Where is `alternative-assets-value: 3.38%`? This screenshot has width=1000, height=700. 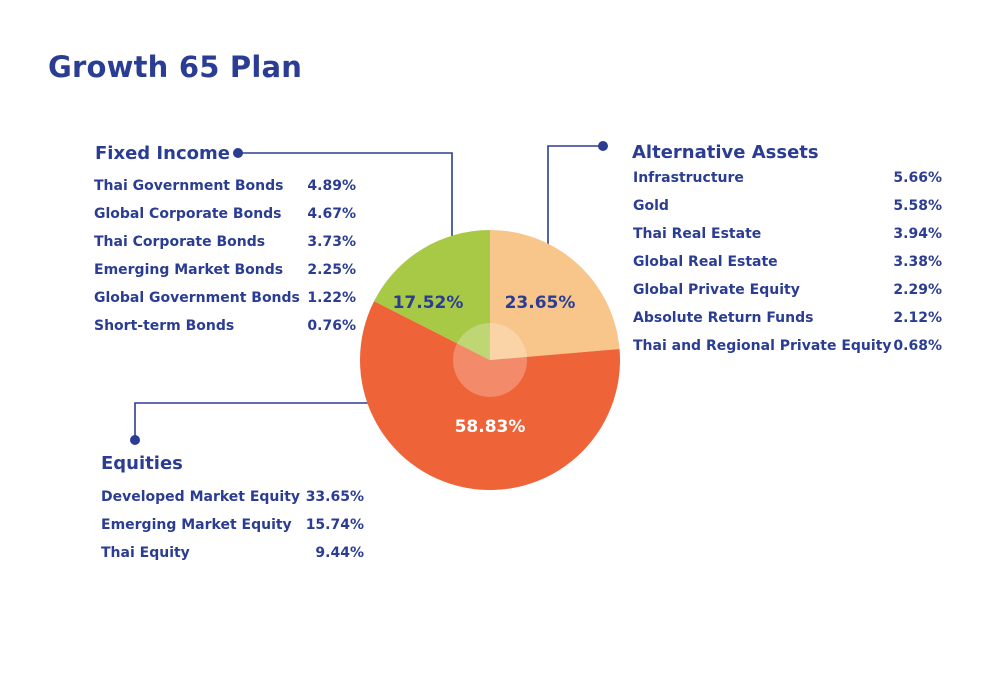
alternative-assets-value: 3.38% is located at coordinates (917, 262).